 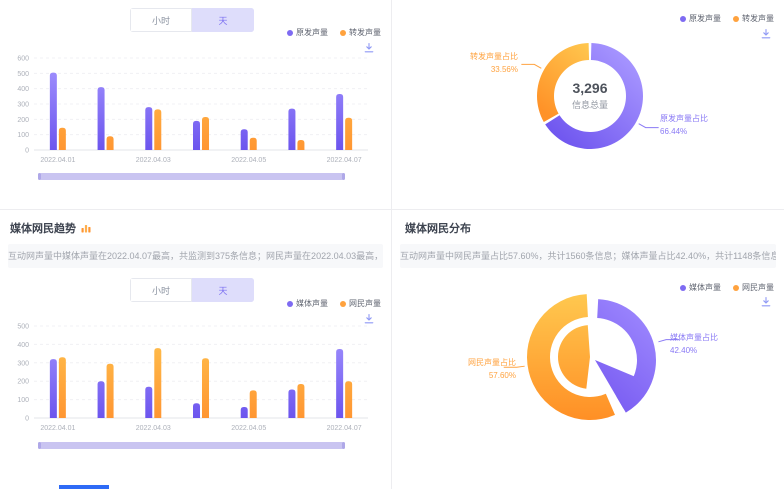 What do you see at coordinates (23, 59) in the screenshot?
I see `svg-text: 600` at bounding box center [23, 59].